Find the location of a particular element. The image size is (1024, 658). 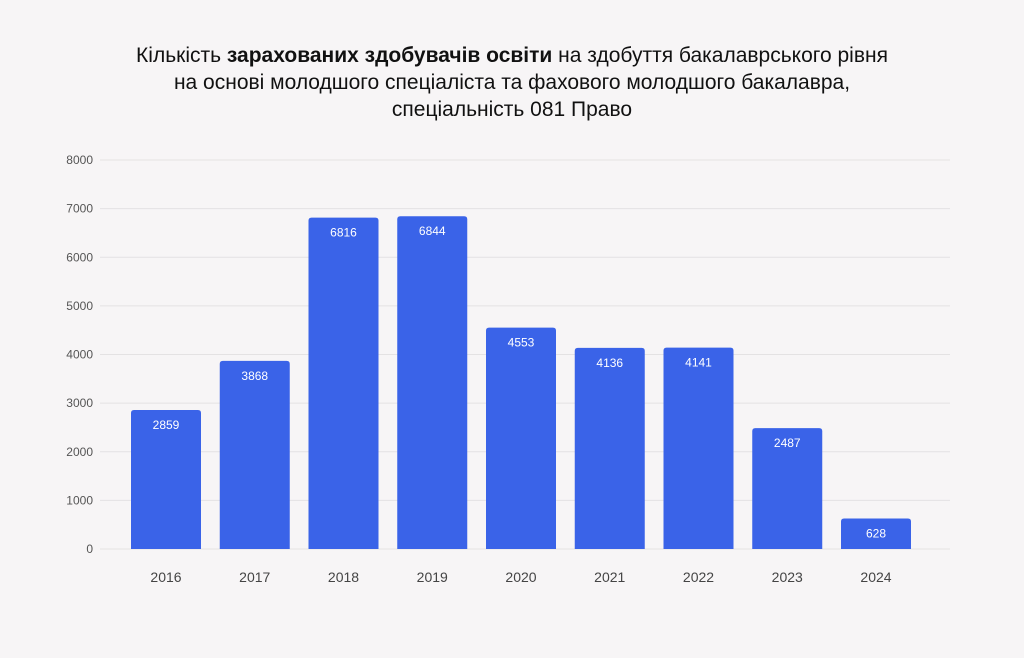

data-label: 6816 is located at coordinates (343, 233).